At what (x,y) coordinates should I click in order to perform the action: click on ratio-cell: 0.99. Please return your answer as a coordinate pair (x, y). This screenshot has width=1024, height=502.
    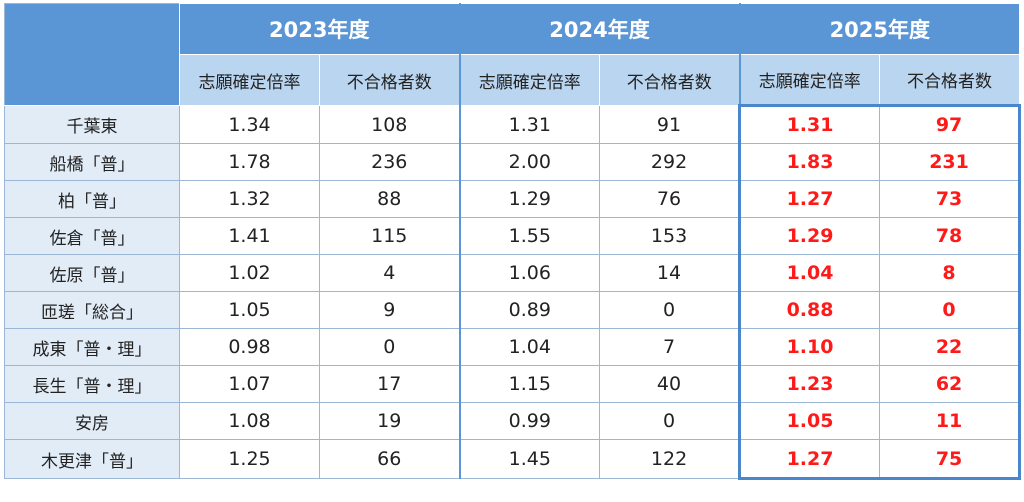
    Looking at the image, I should click on (529, 421).